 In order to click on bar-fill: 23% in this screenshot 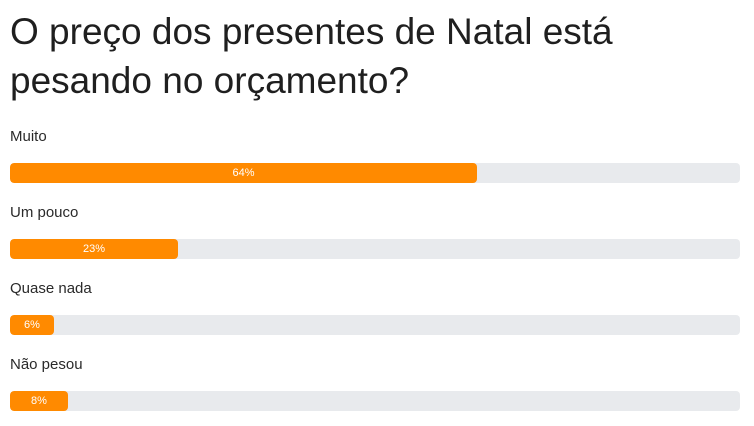, I will do `click(94, 249)`.